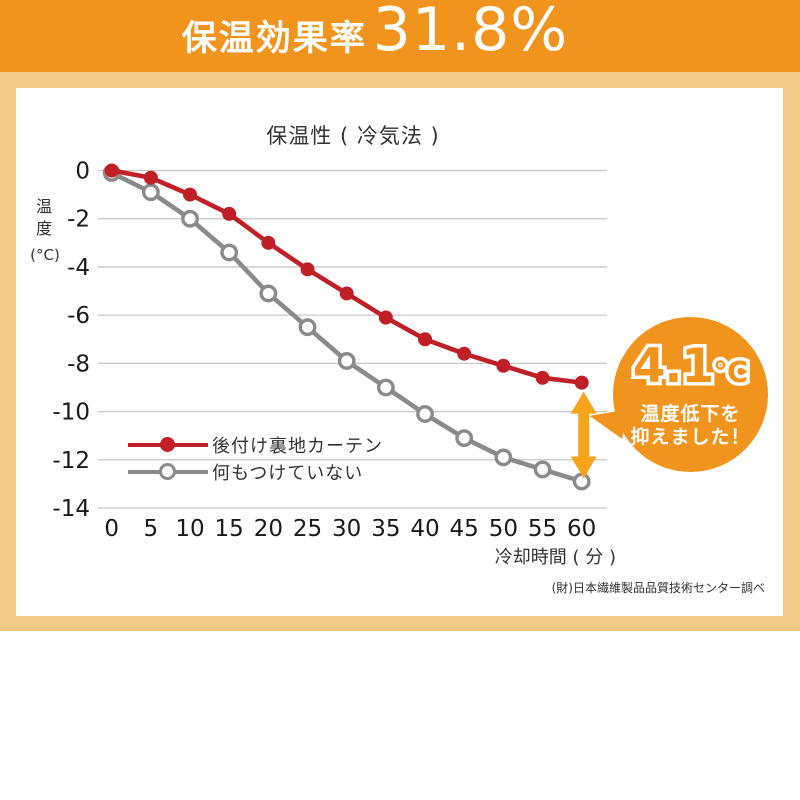  What do you see at coordinates (470, 32) in the screenshot?
I see `header-value: 31.8%` at bounding box center [470, 32].